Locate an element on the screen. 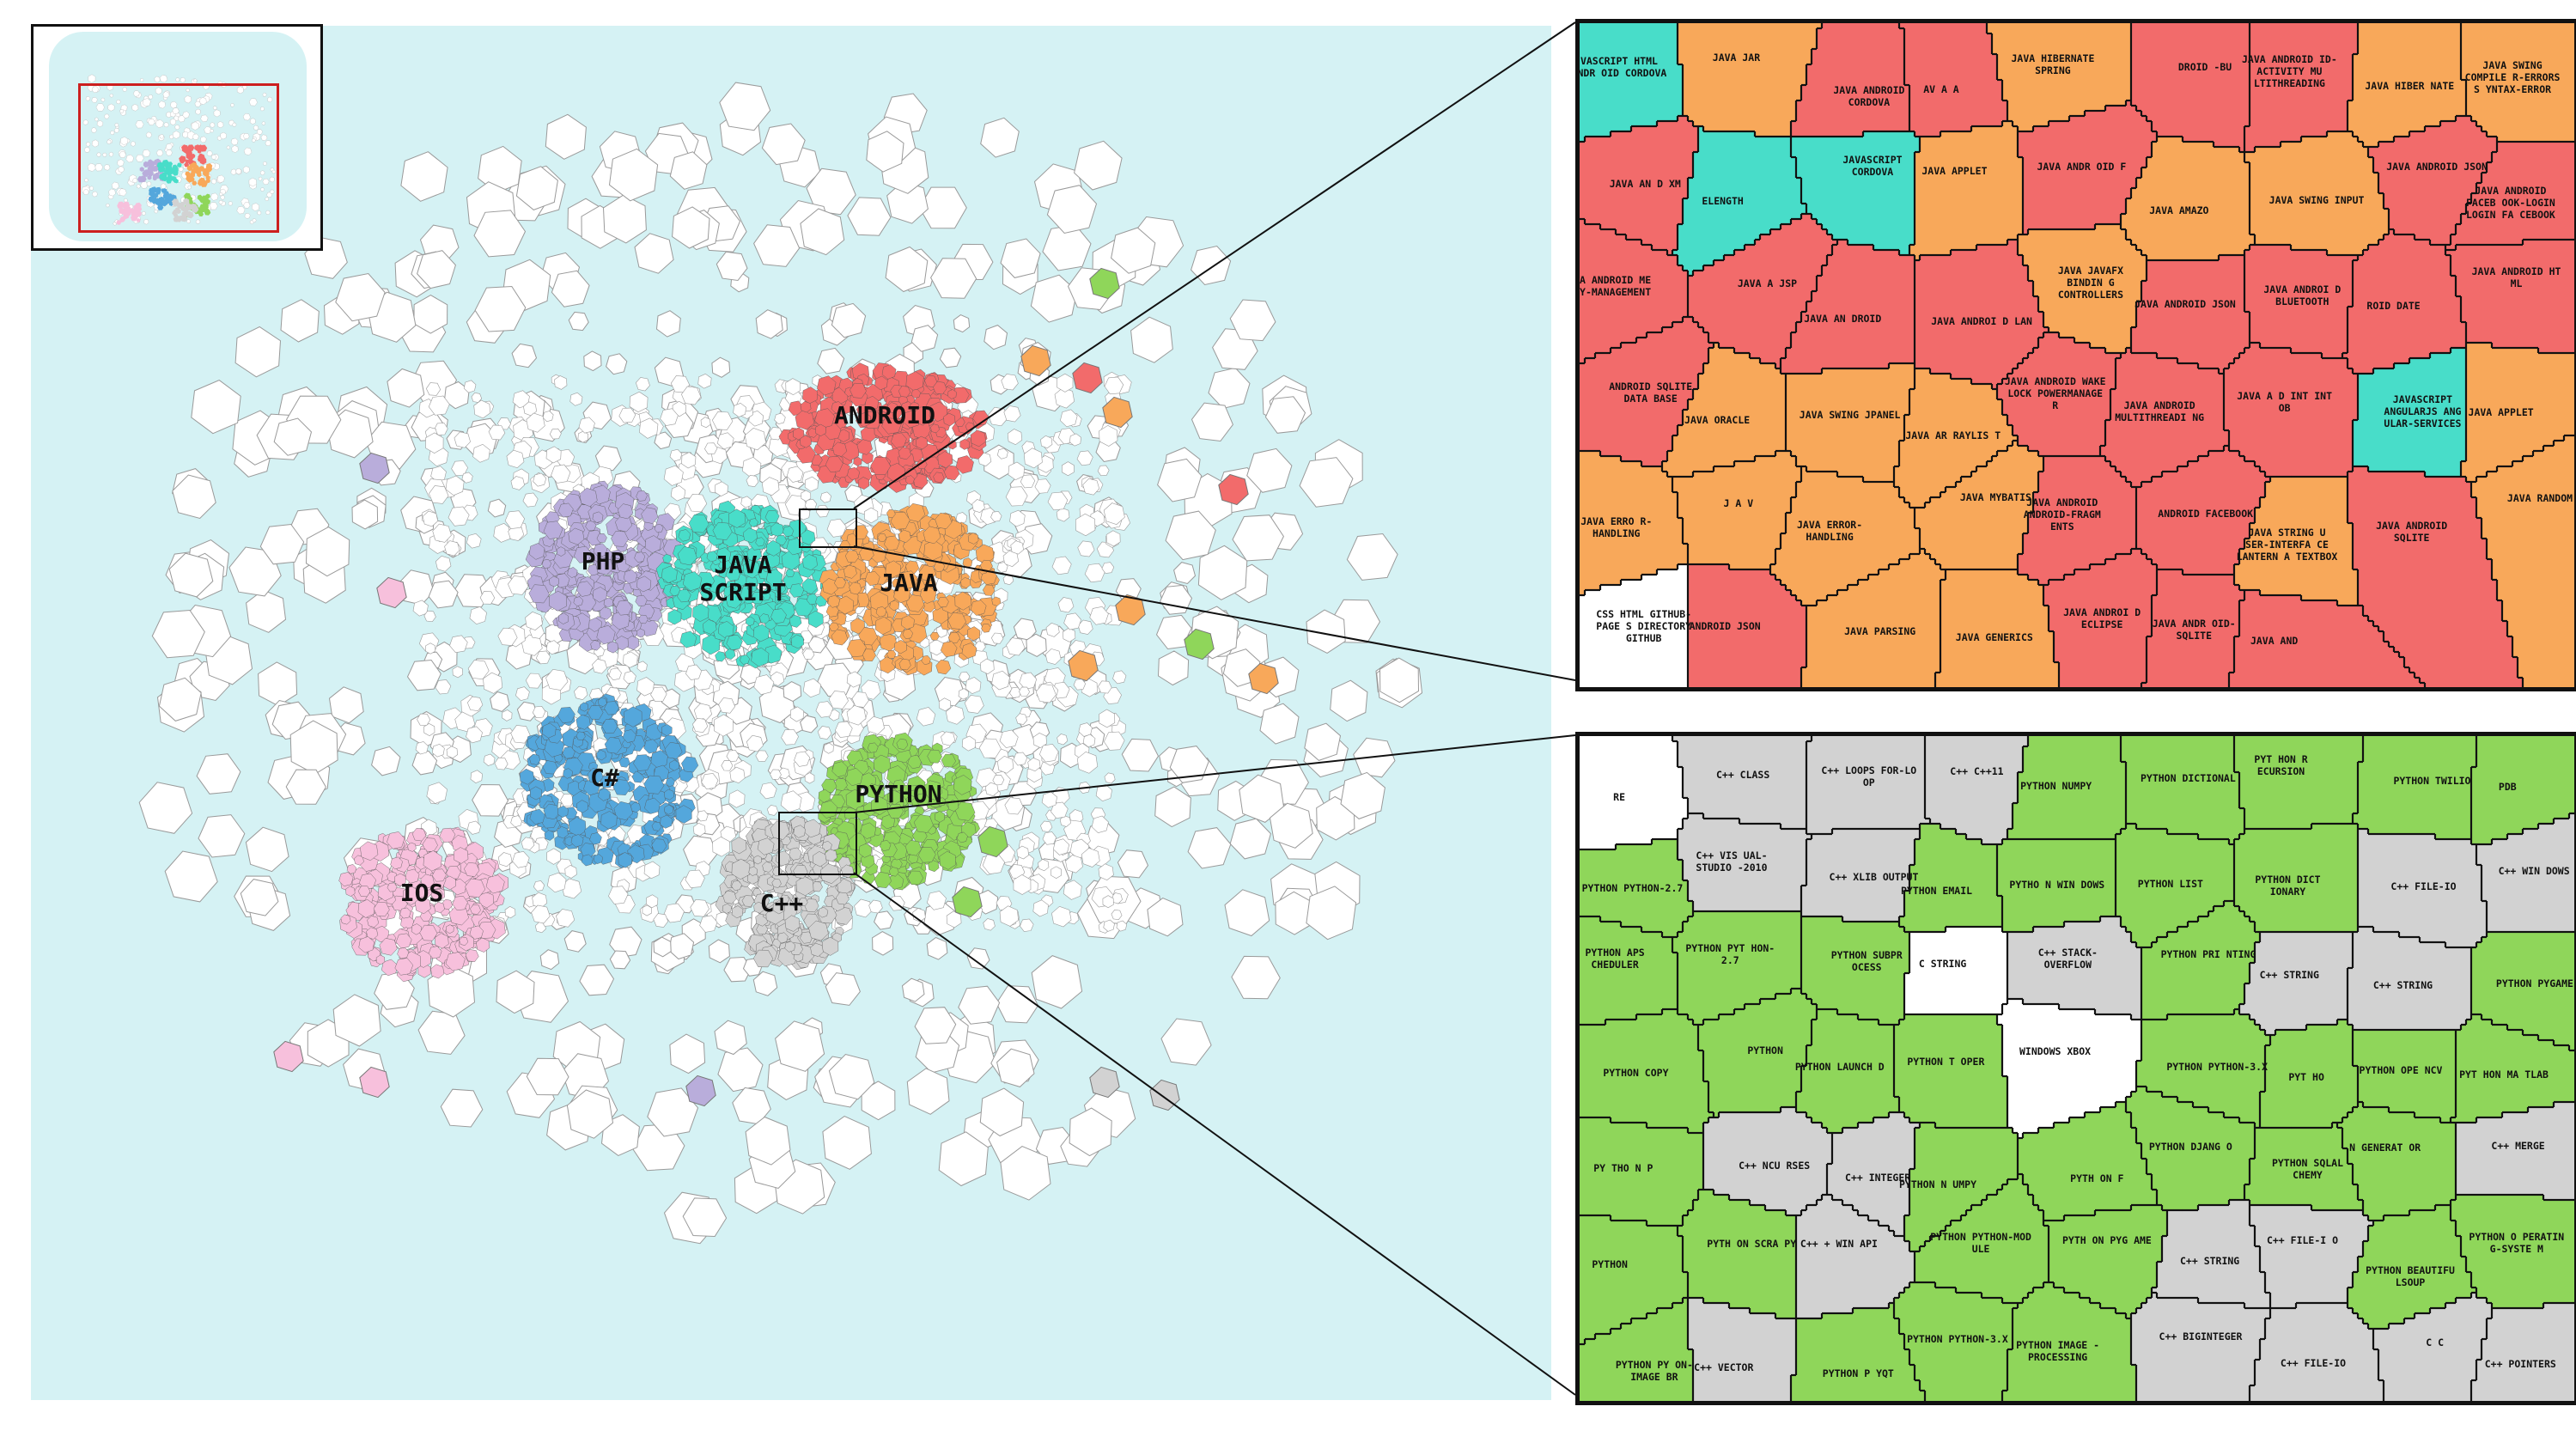  cluster-label-ios: IOS is located at coordinates (422, 893).